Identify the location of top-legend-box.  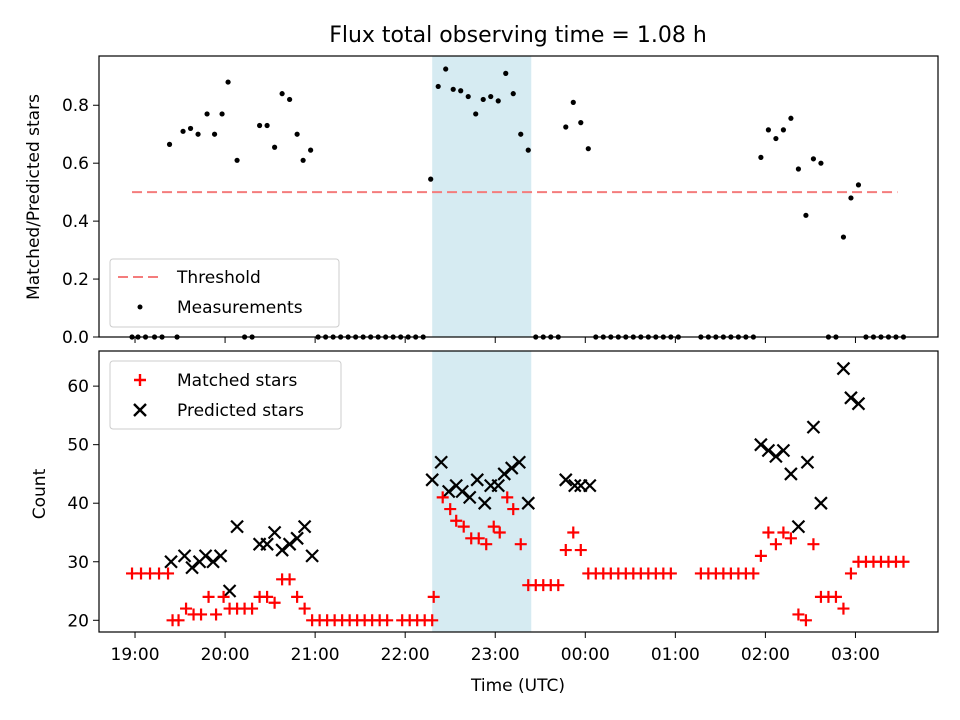
(224, 293).